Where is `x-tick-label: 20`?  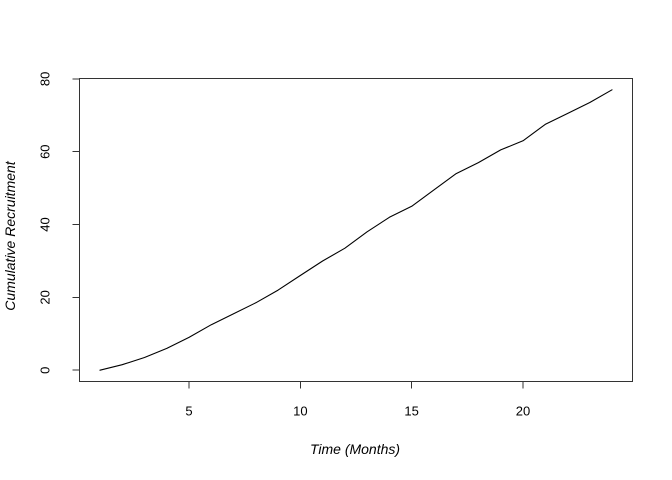 x-tick-label: 20 is located at coordinates (523, 411).